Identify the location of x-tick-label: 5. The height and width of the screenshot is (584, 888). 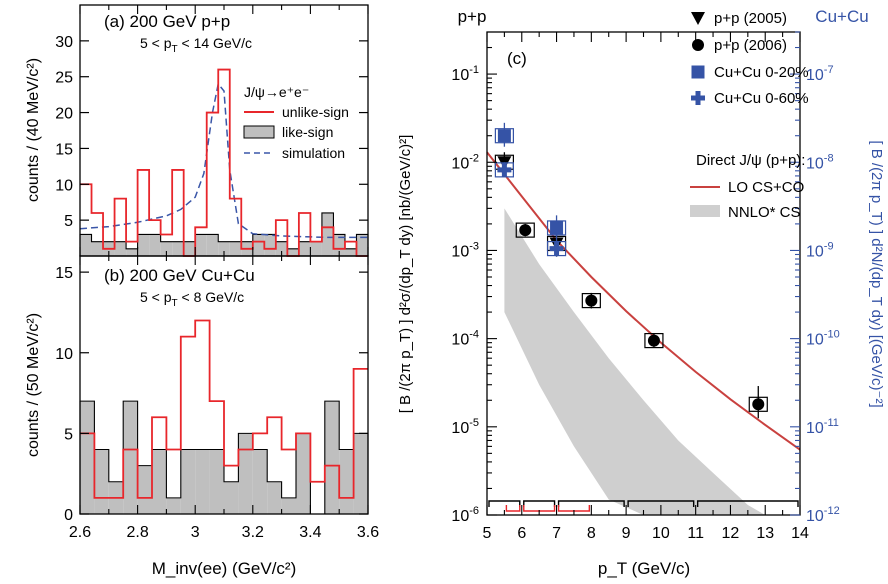
(487, 533).